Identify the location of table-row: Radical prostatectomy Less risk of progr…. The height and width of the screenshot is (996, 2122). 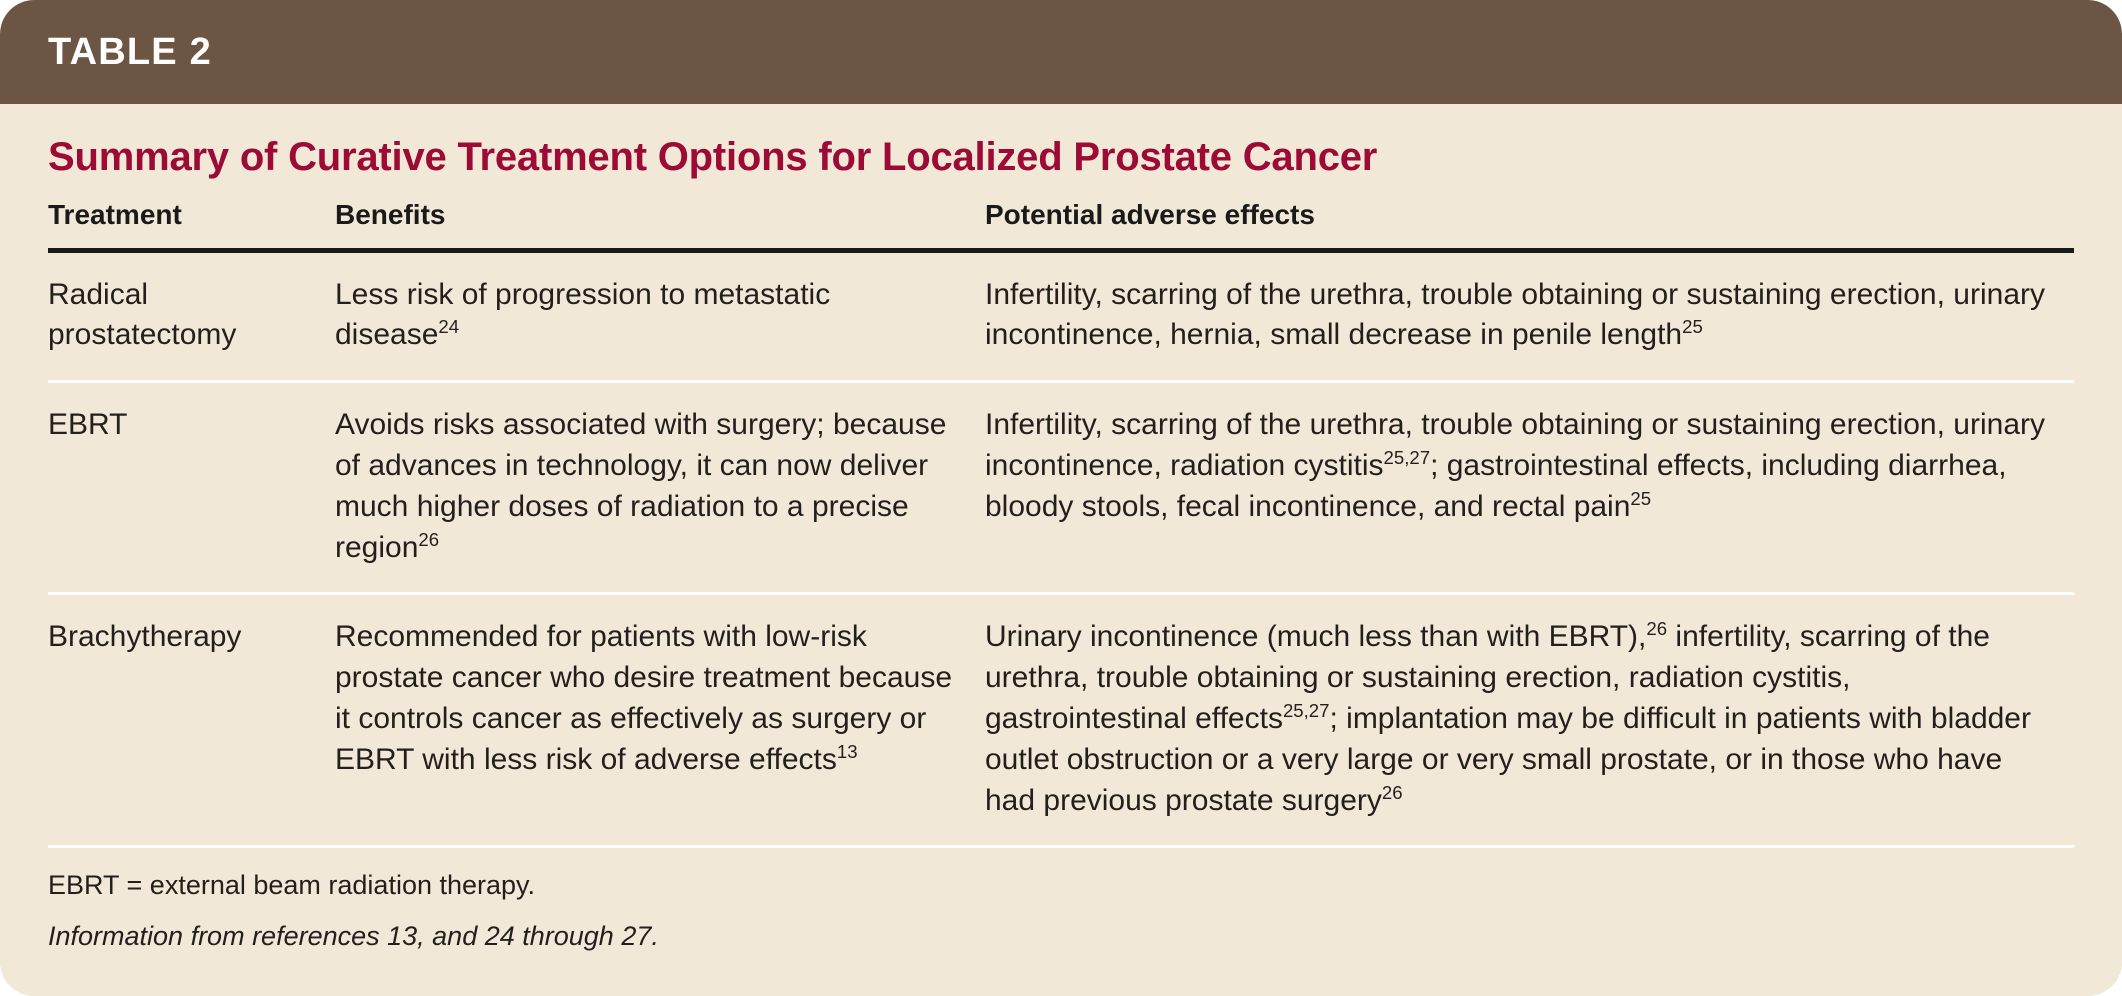
(1061, 317).